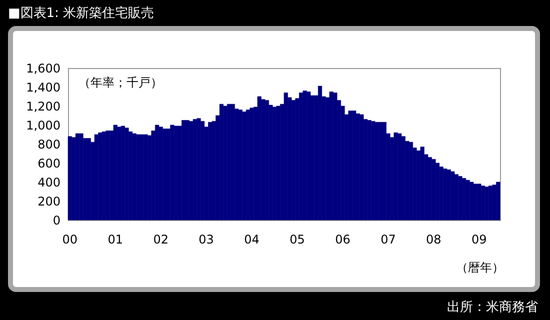  Describe the element at coordinates (49, 145) in the screenshot. I see `y-tick-label: 800` at that location.